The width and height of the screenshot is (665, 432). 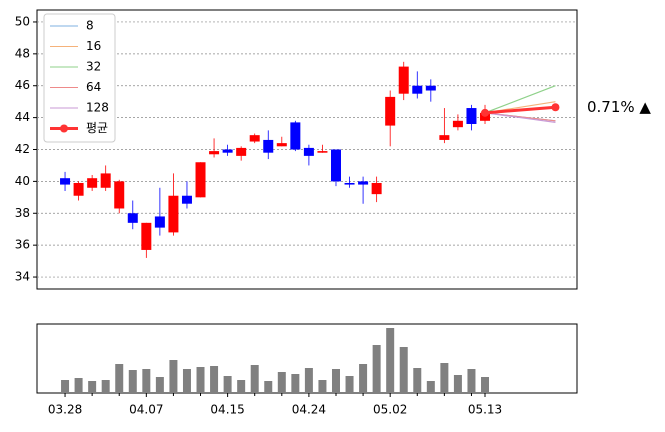 I want to click on y-tick-label: 36, so click(x=22, y=245).